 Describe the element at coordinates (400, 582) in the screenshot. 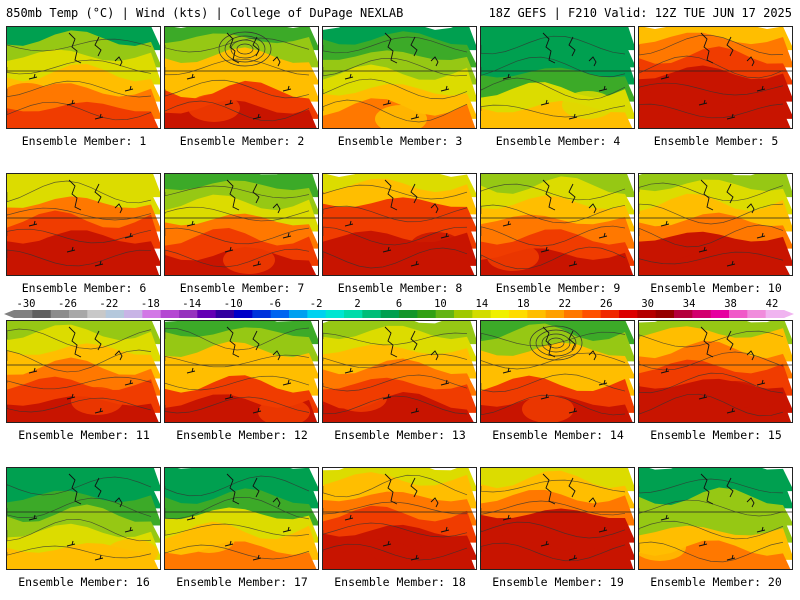

I see `ensemble-member-label: Ensemble Member: 18` at that location.